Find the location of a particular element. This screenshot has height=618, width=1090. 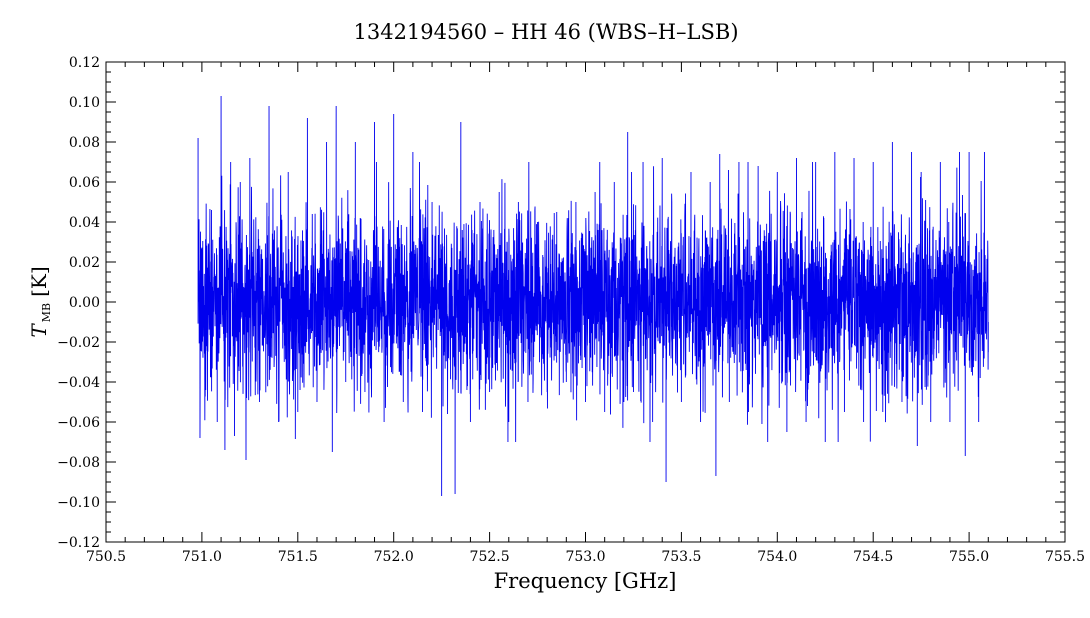

y-tick-label: −0.12 is located at coordinates (78, 543).